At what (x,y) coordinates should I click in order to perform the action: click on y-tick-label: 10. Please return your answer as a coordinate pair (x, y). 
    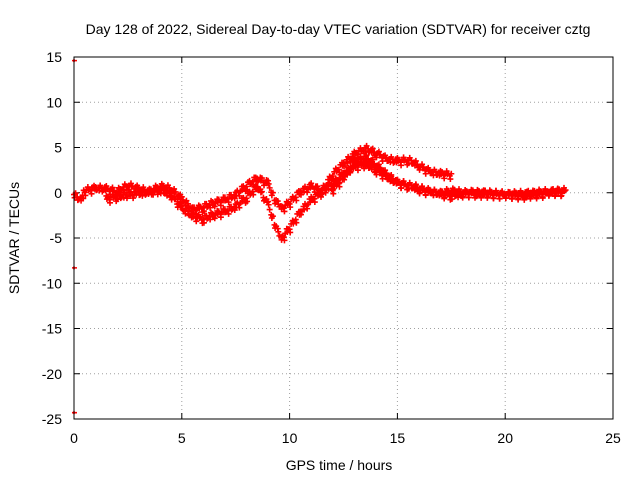
    Looking at the image, I should click on (54, 102).